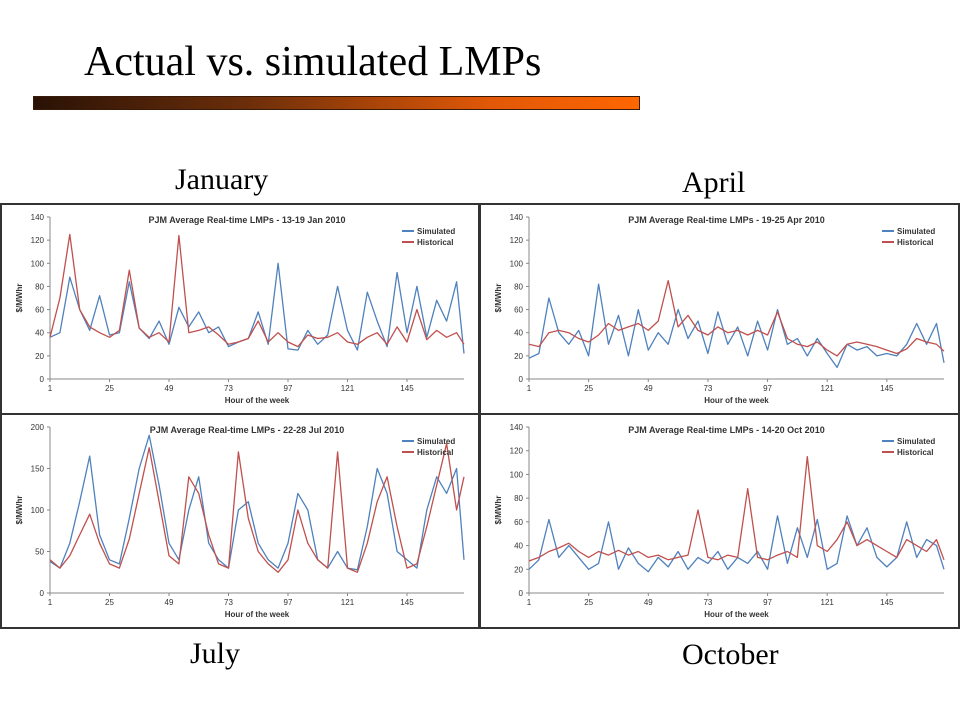 This screenshot has width=960, height=720. Describe the element at coordinates (39, 552) in the screenshot. I see `y-tick-label: 50` at that location.